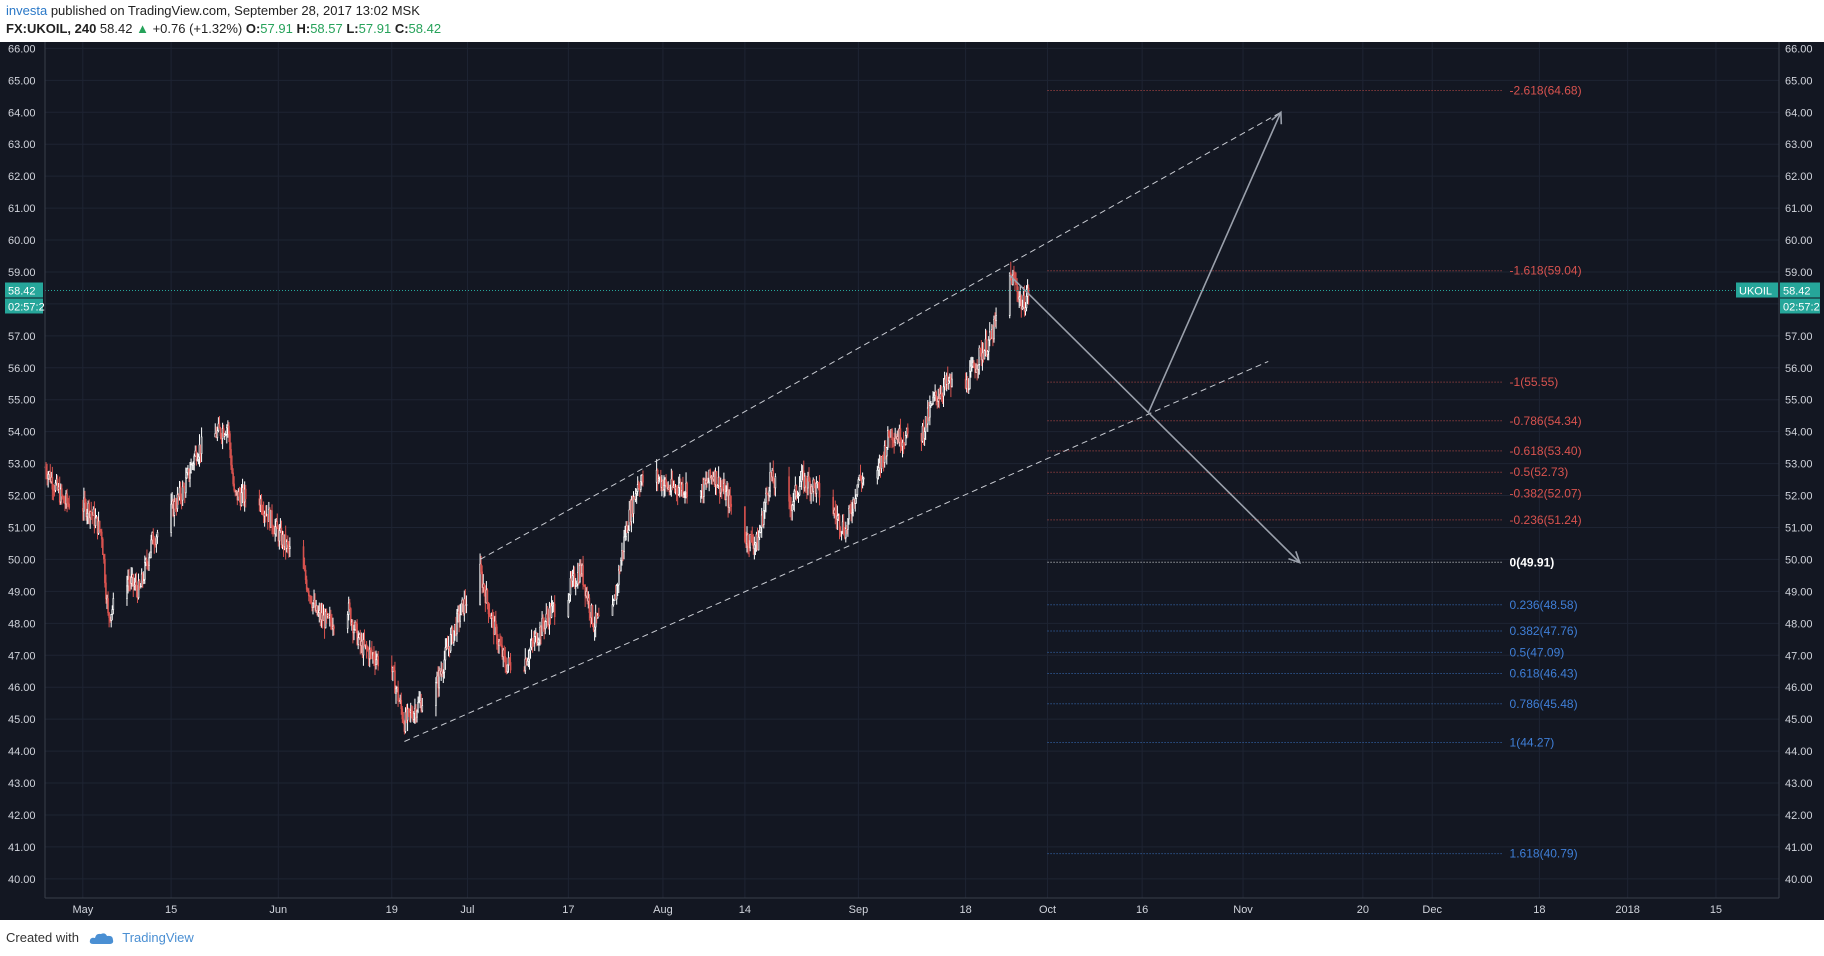 Image resolution: width=1824 pixels, height=956 pixels. Describe the element at coordinates (22, 145) in the screenshot. I see `y-tick-label: 63.00` at that location.